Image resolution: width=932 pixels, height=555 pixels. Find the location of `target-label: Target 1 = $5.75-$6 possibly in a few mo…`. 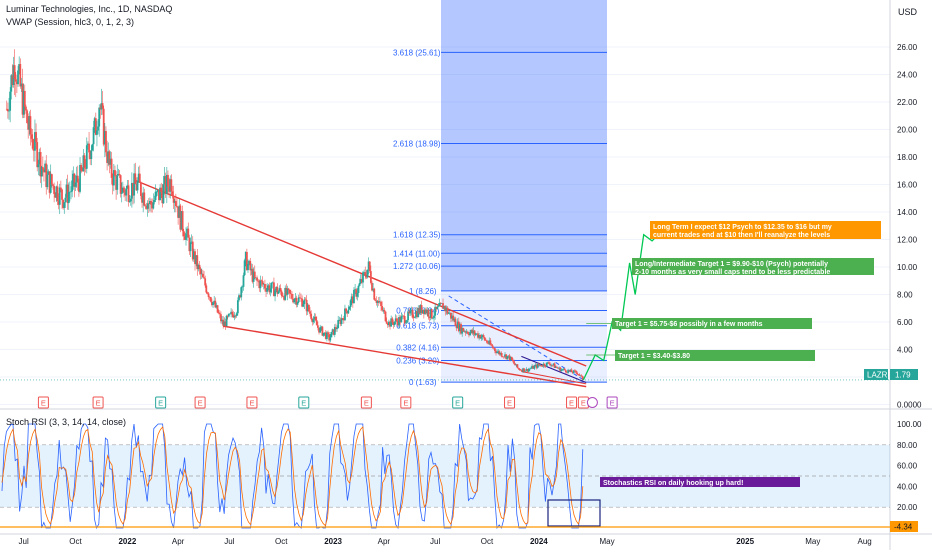

target-label: Target 1 = $5.75-$6 possibly in a few mo… is located at coordinates (689, 324).